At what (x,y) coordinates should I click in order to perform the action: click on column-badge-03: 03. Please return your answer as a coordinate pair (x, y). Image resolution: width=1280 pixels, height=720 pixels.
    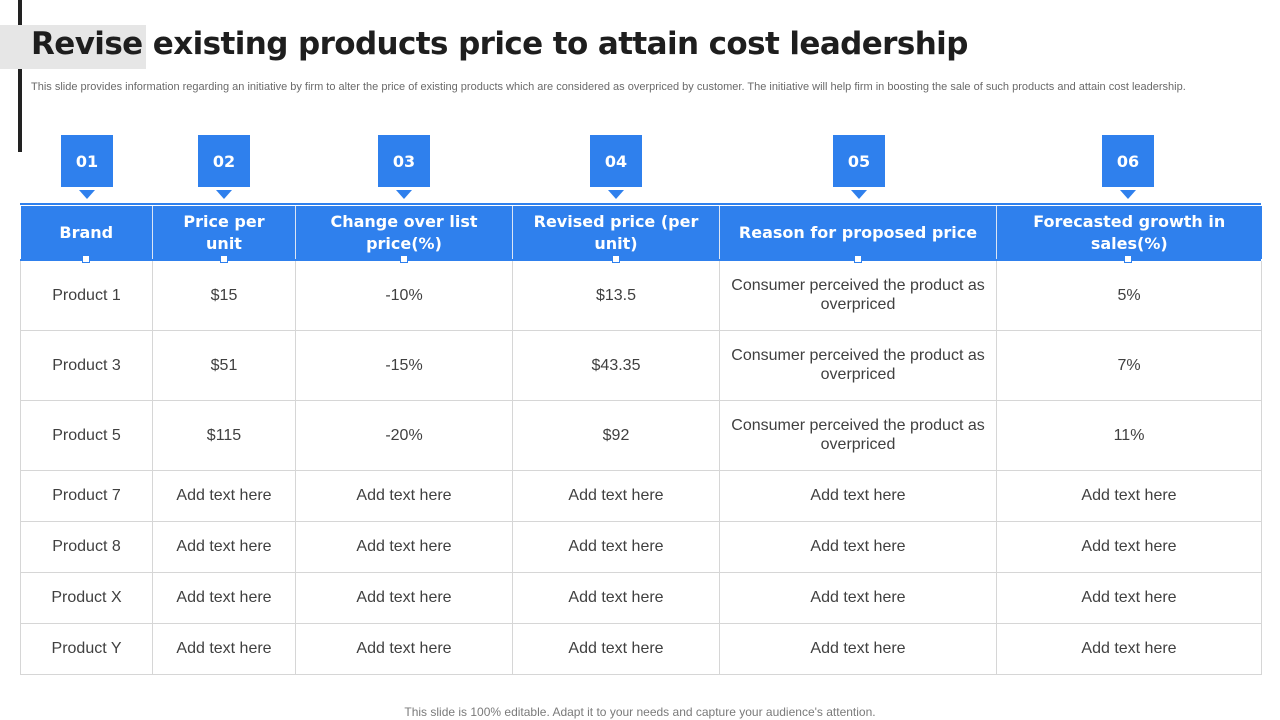
    Looking at the image, I should click on (404, 161).